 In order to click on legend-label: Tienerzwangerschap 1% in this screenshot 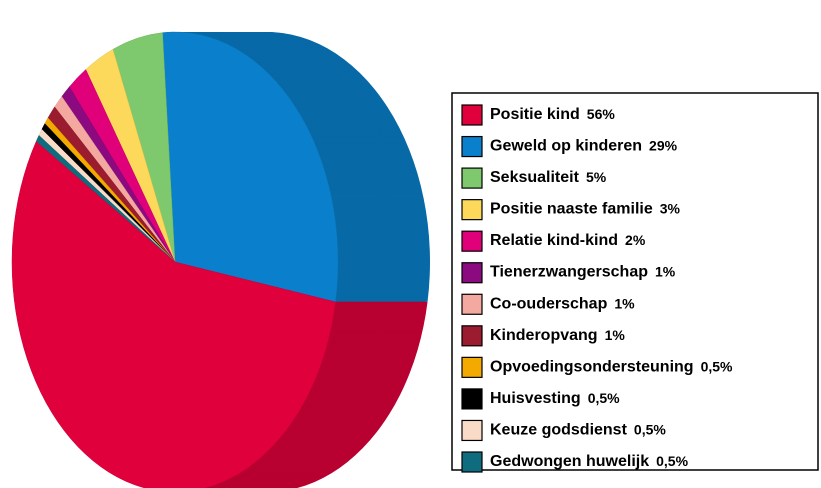, I will do `click(583, 272)`.